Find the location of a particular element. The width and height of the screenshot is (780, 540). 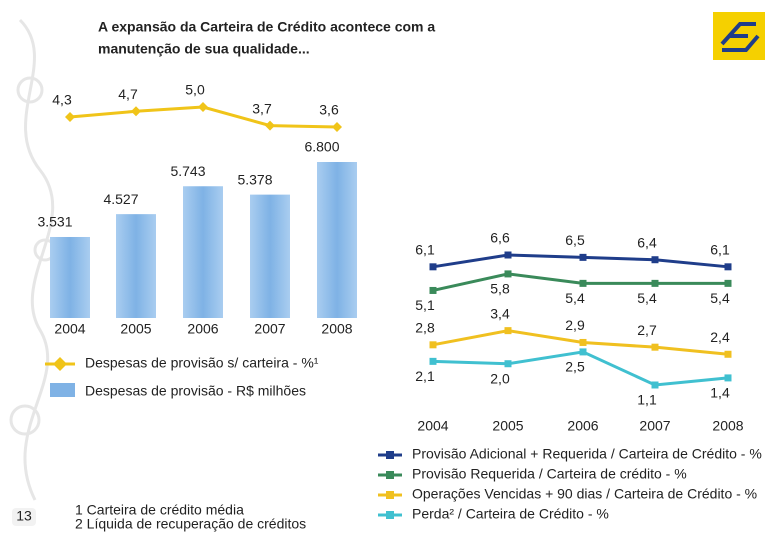

value-label: 3,7 is located at coordinates (262, 108).